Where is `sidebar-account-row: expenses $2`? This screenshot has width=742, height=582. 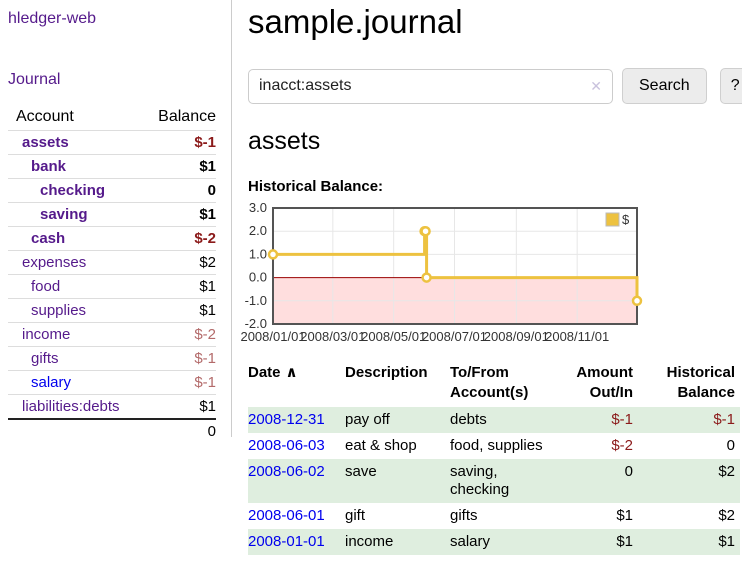
sidebar-account-row: expenses $2 is located at coordinates (112, 262).